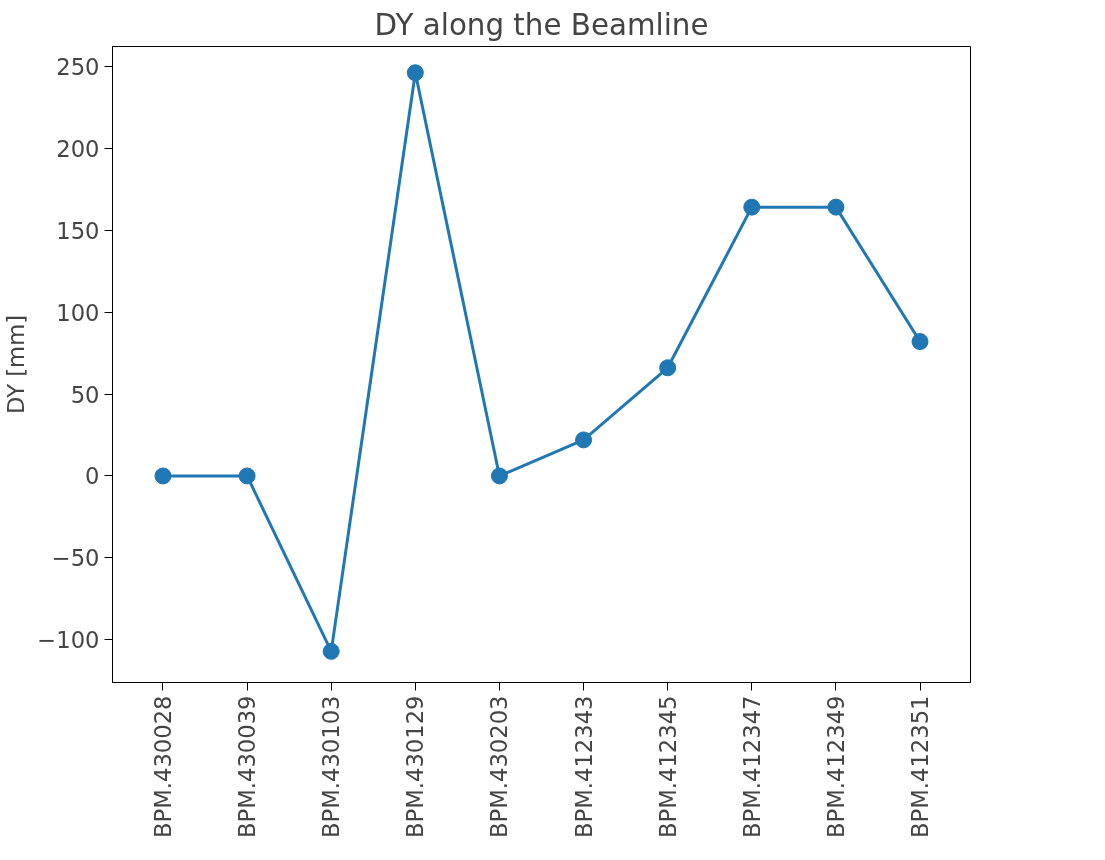 This screenshot has width=1105, height=860. Describe the element at coordinates (541, 24) in the screenshot. I see `chart-title: DY along the Beamline` at that location.